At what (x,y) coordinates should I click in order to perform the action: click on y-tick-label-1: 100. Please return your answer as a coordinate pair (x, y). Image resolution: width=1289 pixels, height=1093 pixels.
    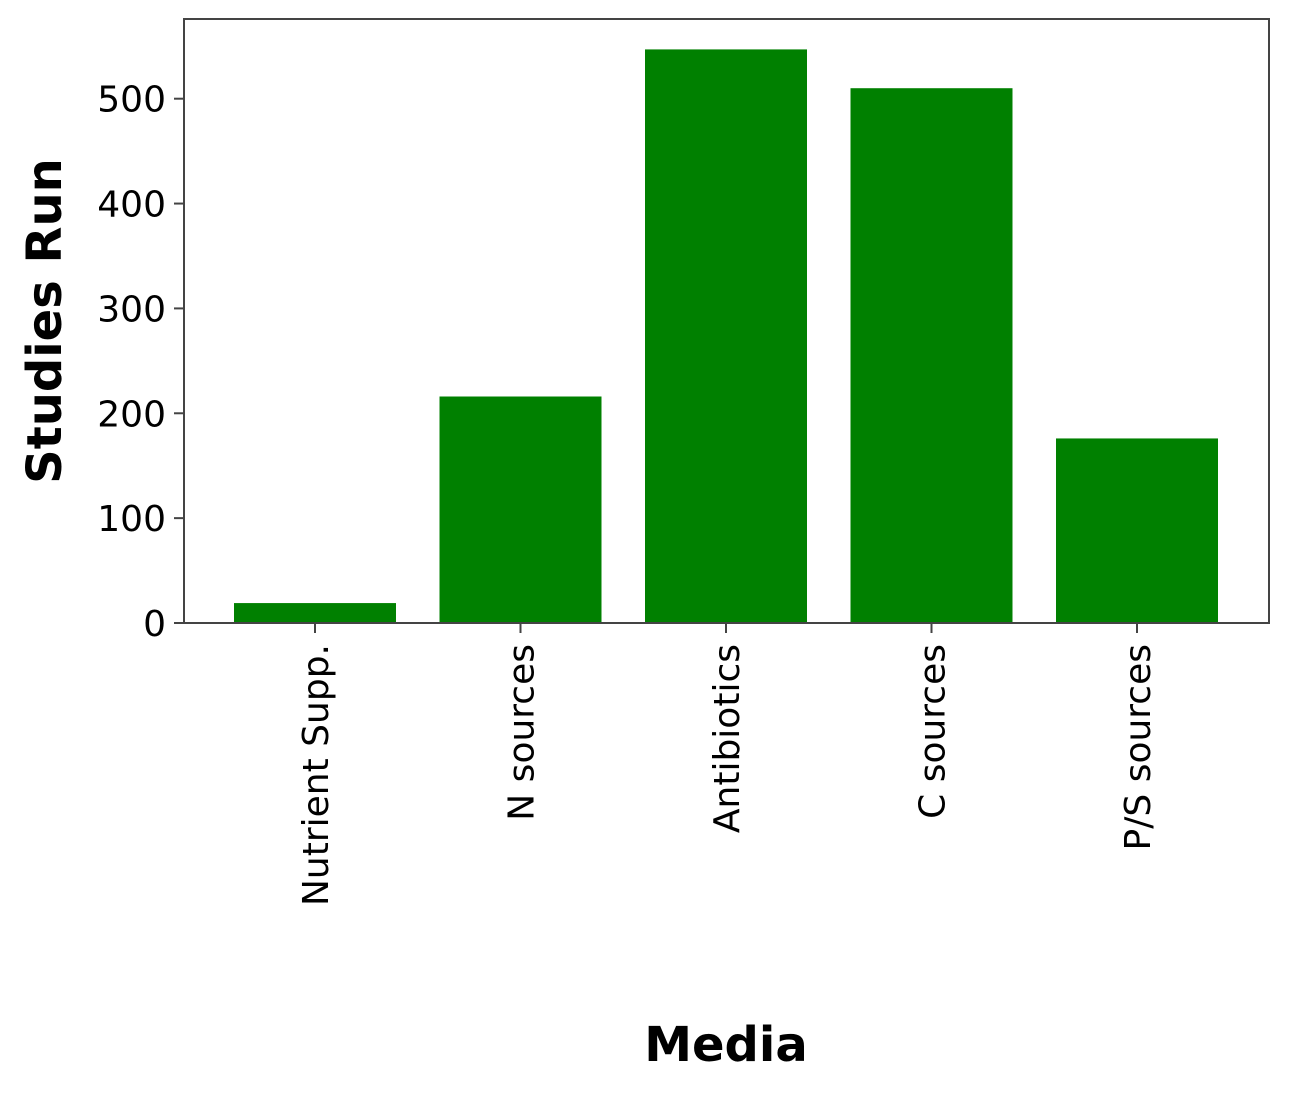
    Looking at the image, I should click on (131, 519).